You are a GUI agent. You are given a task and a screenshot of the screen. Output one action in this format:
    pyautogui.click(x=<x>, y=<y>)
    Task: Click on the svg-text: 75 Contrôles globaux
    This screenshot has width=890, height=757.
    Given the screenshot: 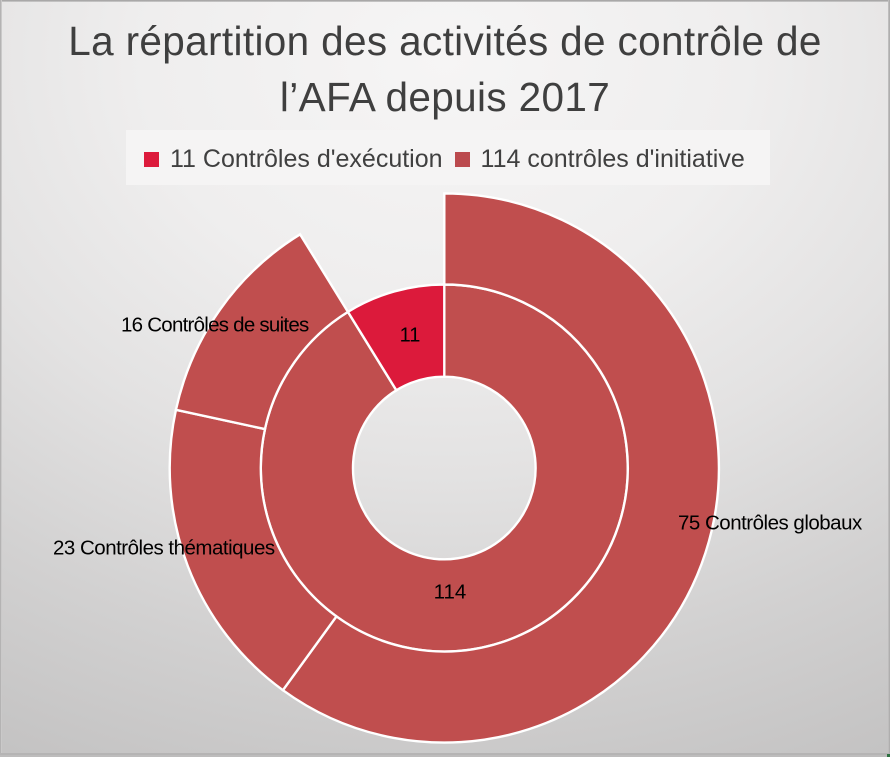 What is the action you would take?
    pyautogui.click(x=770, y=523)
    